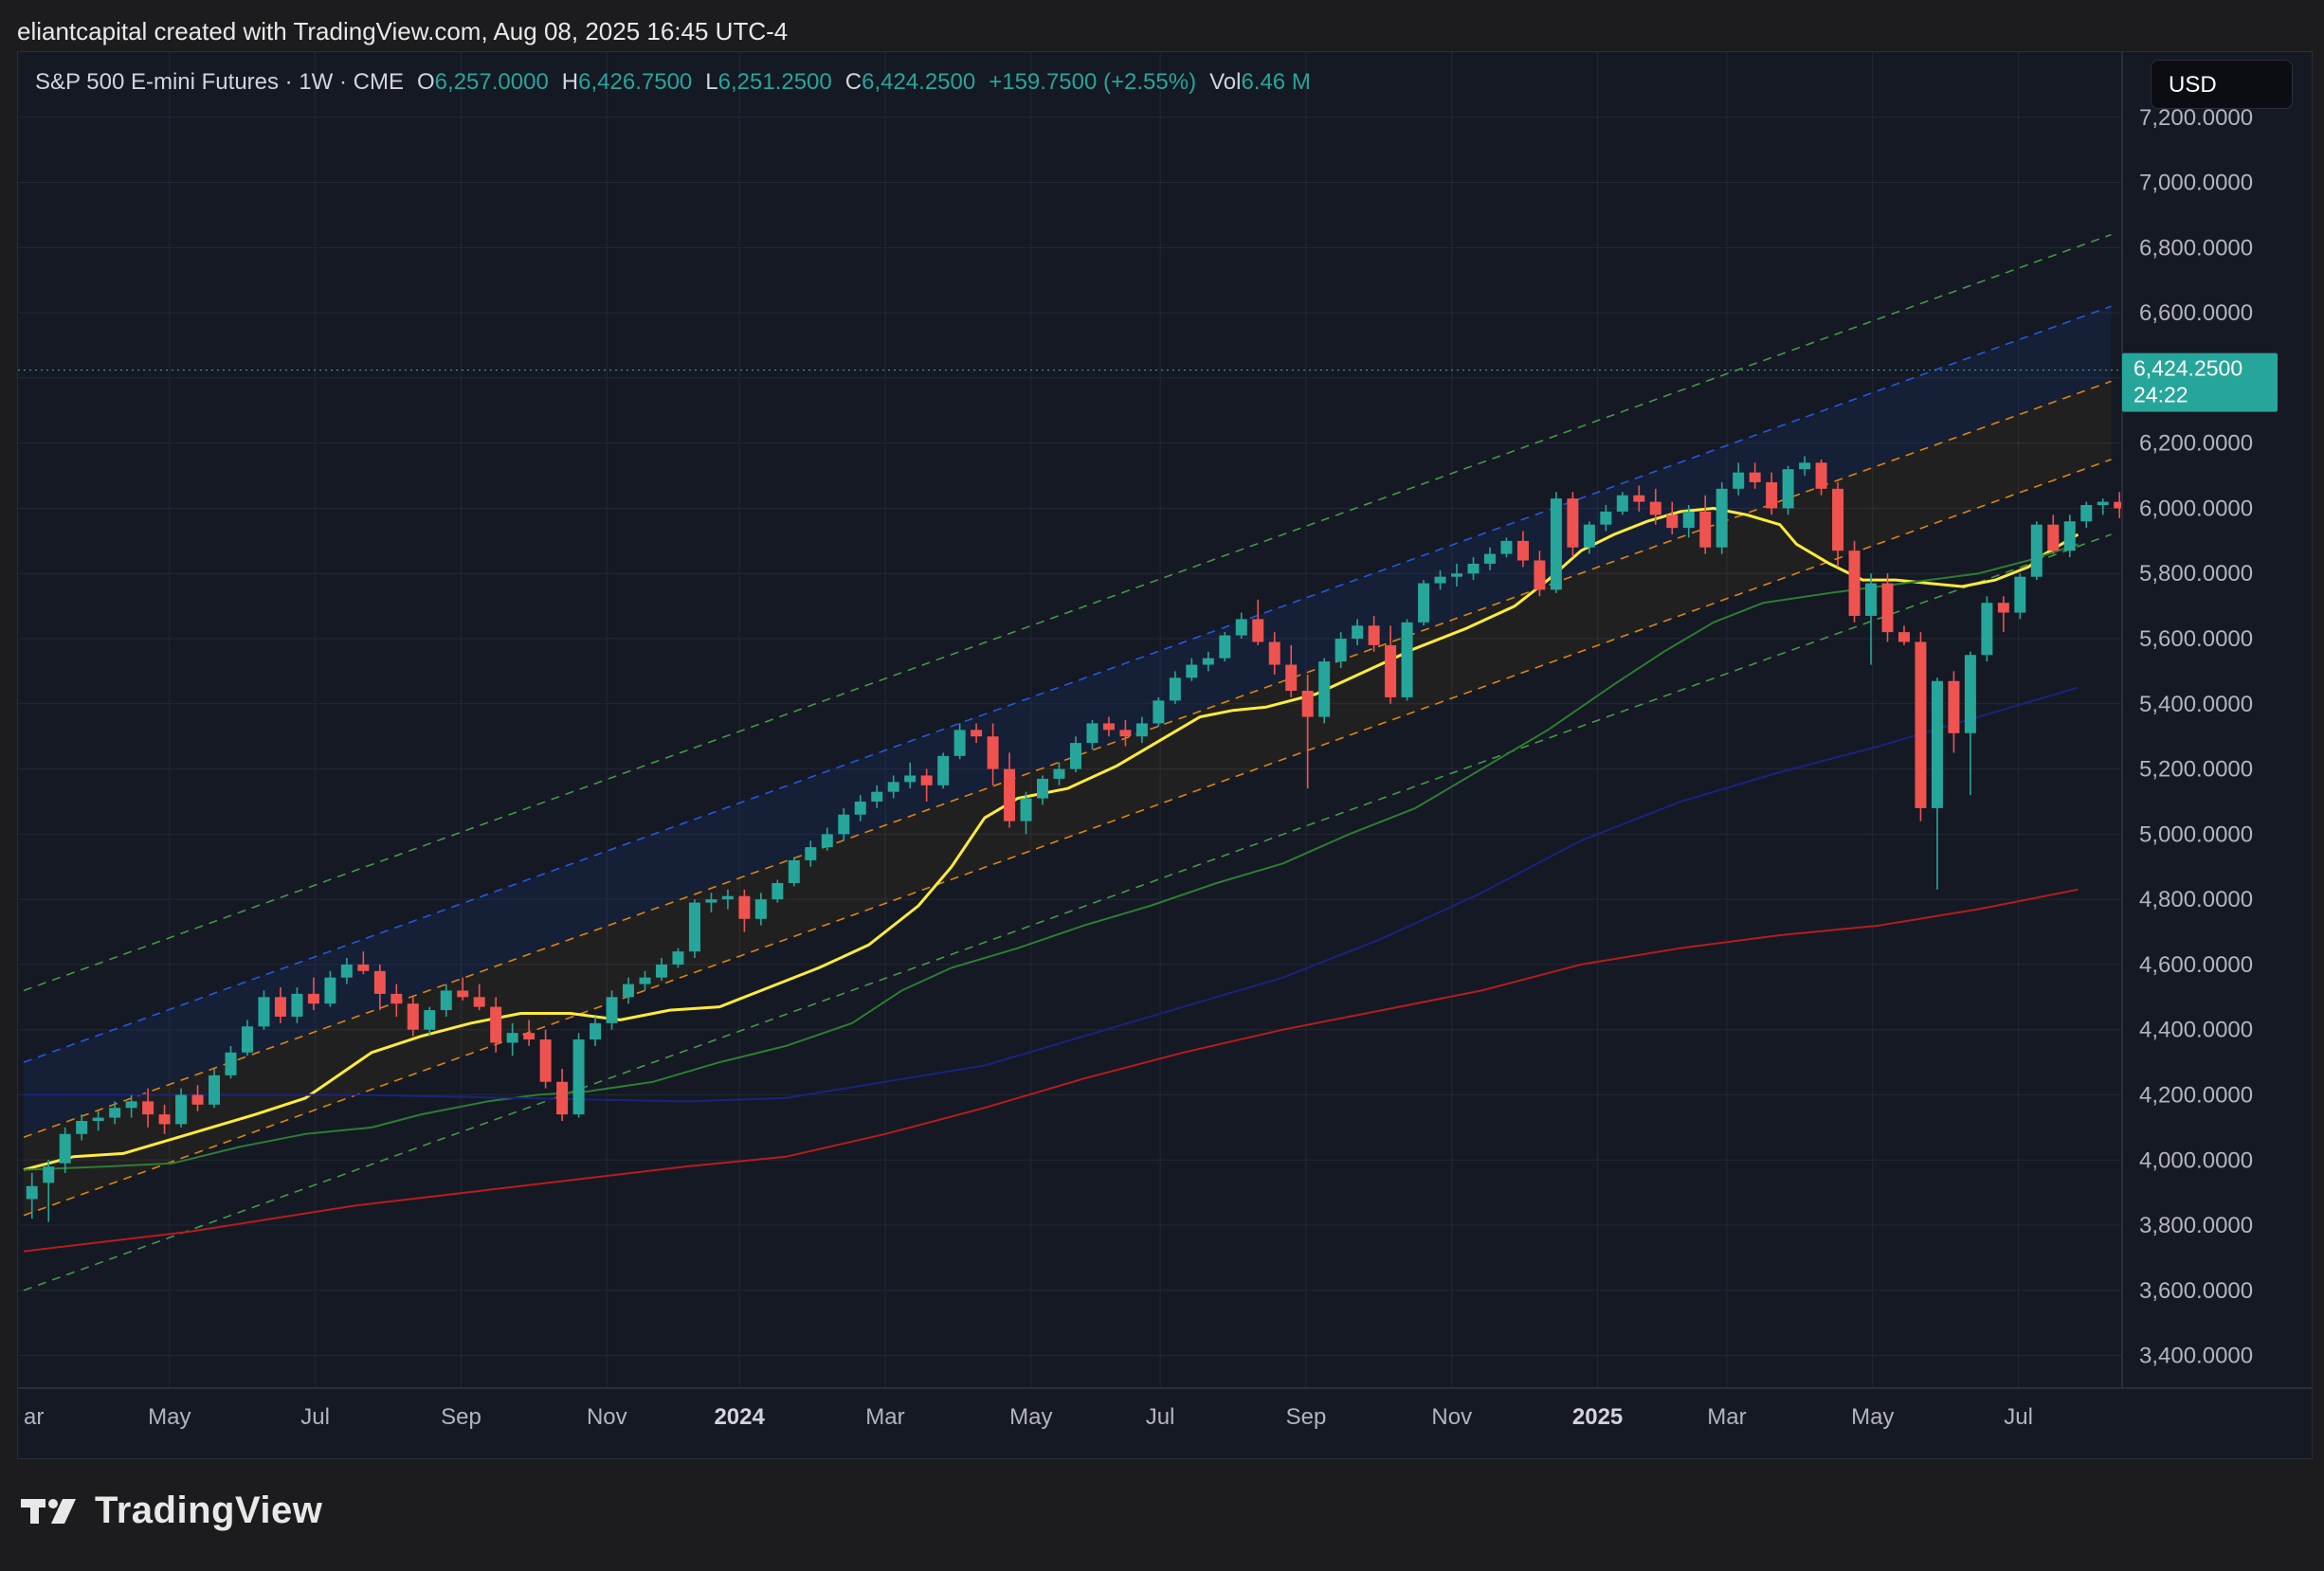 This screenshot has width=2324, height=1571. Describe the element at coordinates (209, 1510) in the screenshot. I see `tradingview-brand-text: TradingView` at that location.